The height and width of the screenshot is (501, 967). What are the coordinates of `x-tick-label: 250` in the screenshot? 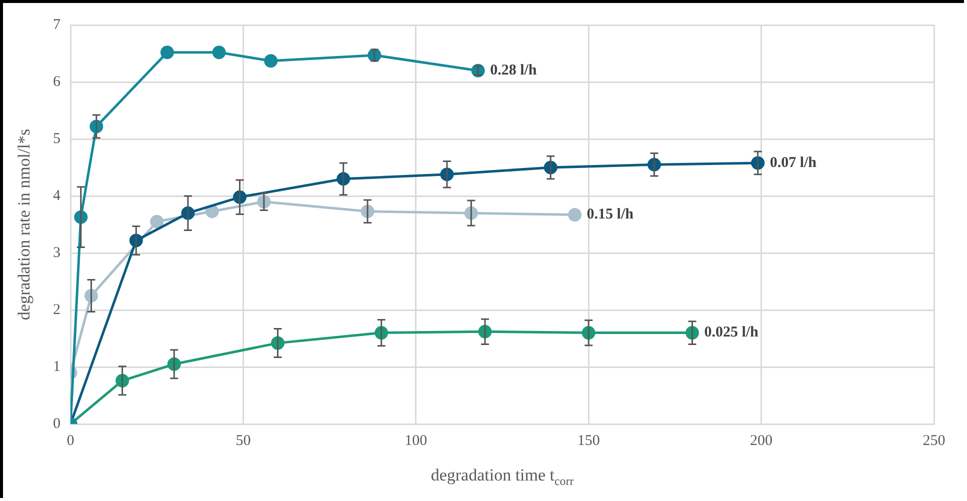 It's located at (934, 440).